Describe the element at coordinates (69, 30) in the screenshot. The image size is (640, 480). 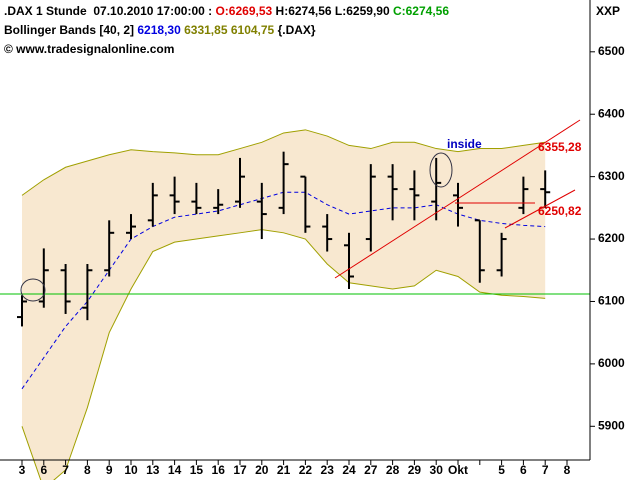
I see `indicator-name: Bollinger Bands [40, 2]` at that location.